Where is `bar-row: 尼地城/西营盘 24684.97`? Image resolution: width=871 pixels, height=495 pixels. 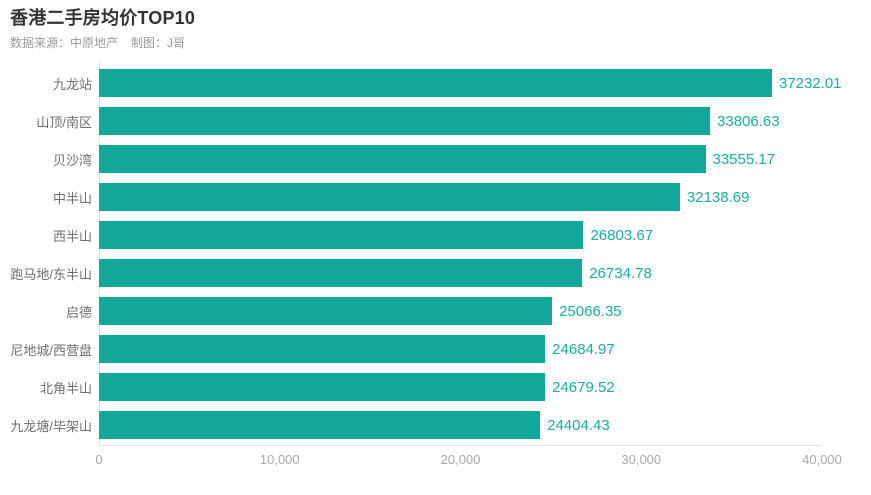 bar-row: 尼地城/西营盘 24684.97 is located at coordinates (435, 349).